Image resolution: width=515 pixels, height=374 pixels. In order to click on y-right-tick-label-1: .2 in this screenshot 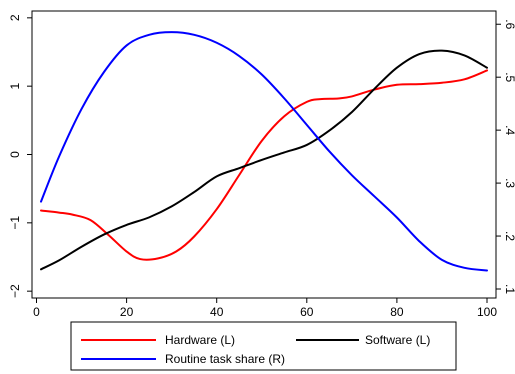, I will do `click(509, 236)`.